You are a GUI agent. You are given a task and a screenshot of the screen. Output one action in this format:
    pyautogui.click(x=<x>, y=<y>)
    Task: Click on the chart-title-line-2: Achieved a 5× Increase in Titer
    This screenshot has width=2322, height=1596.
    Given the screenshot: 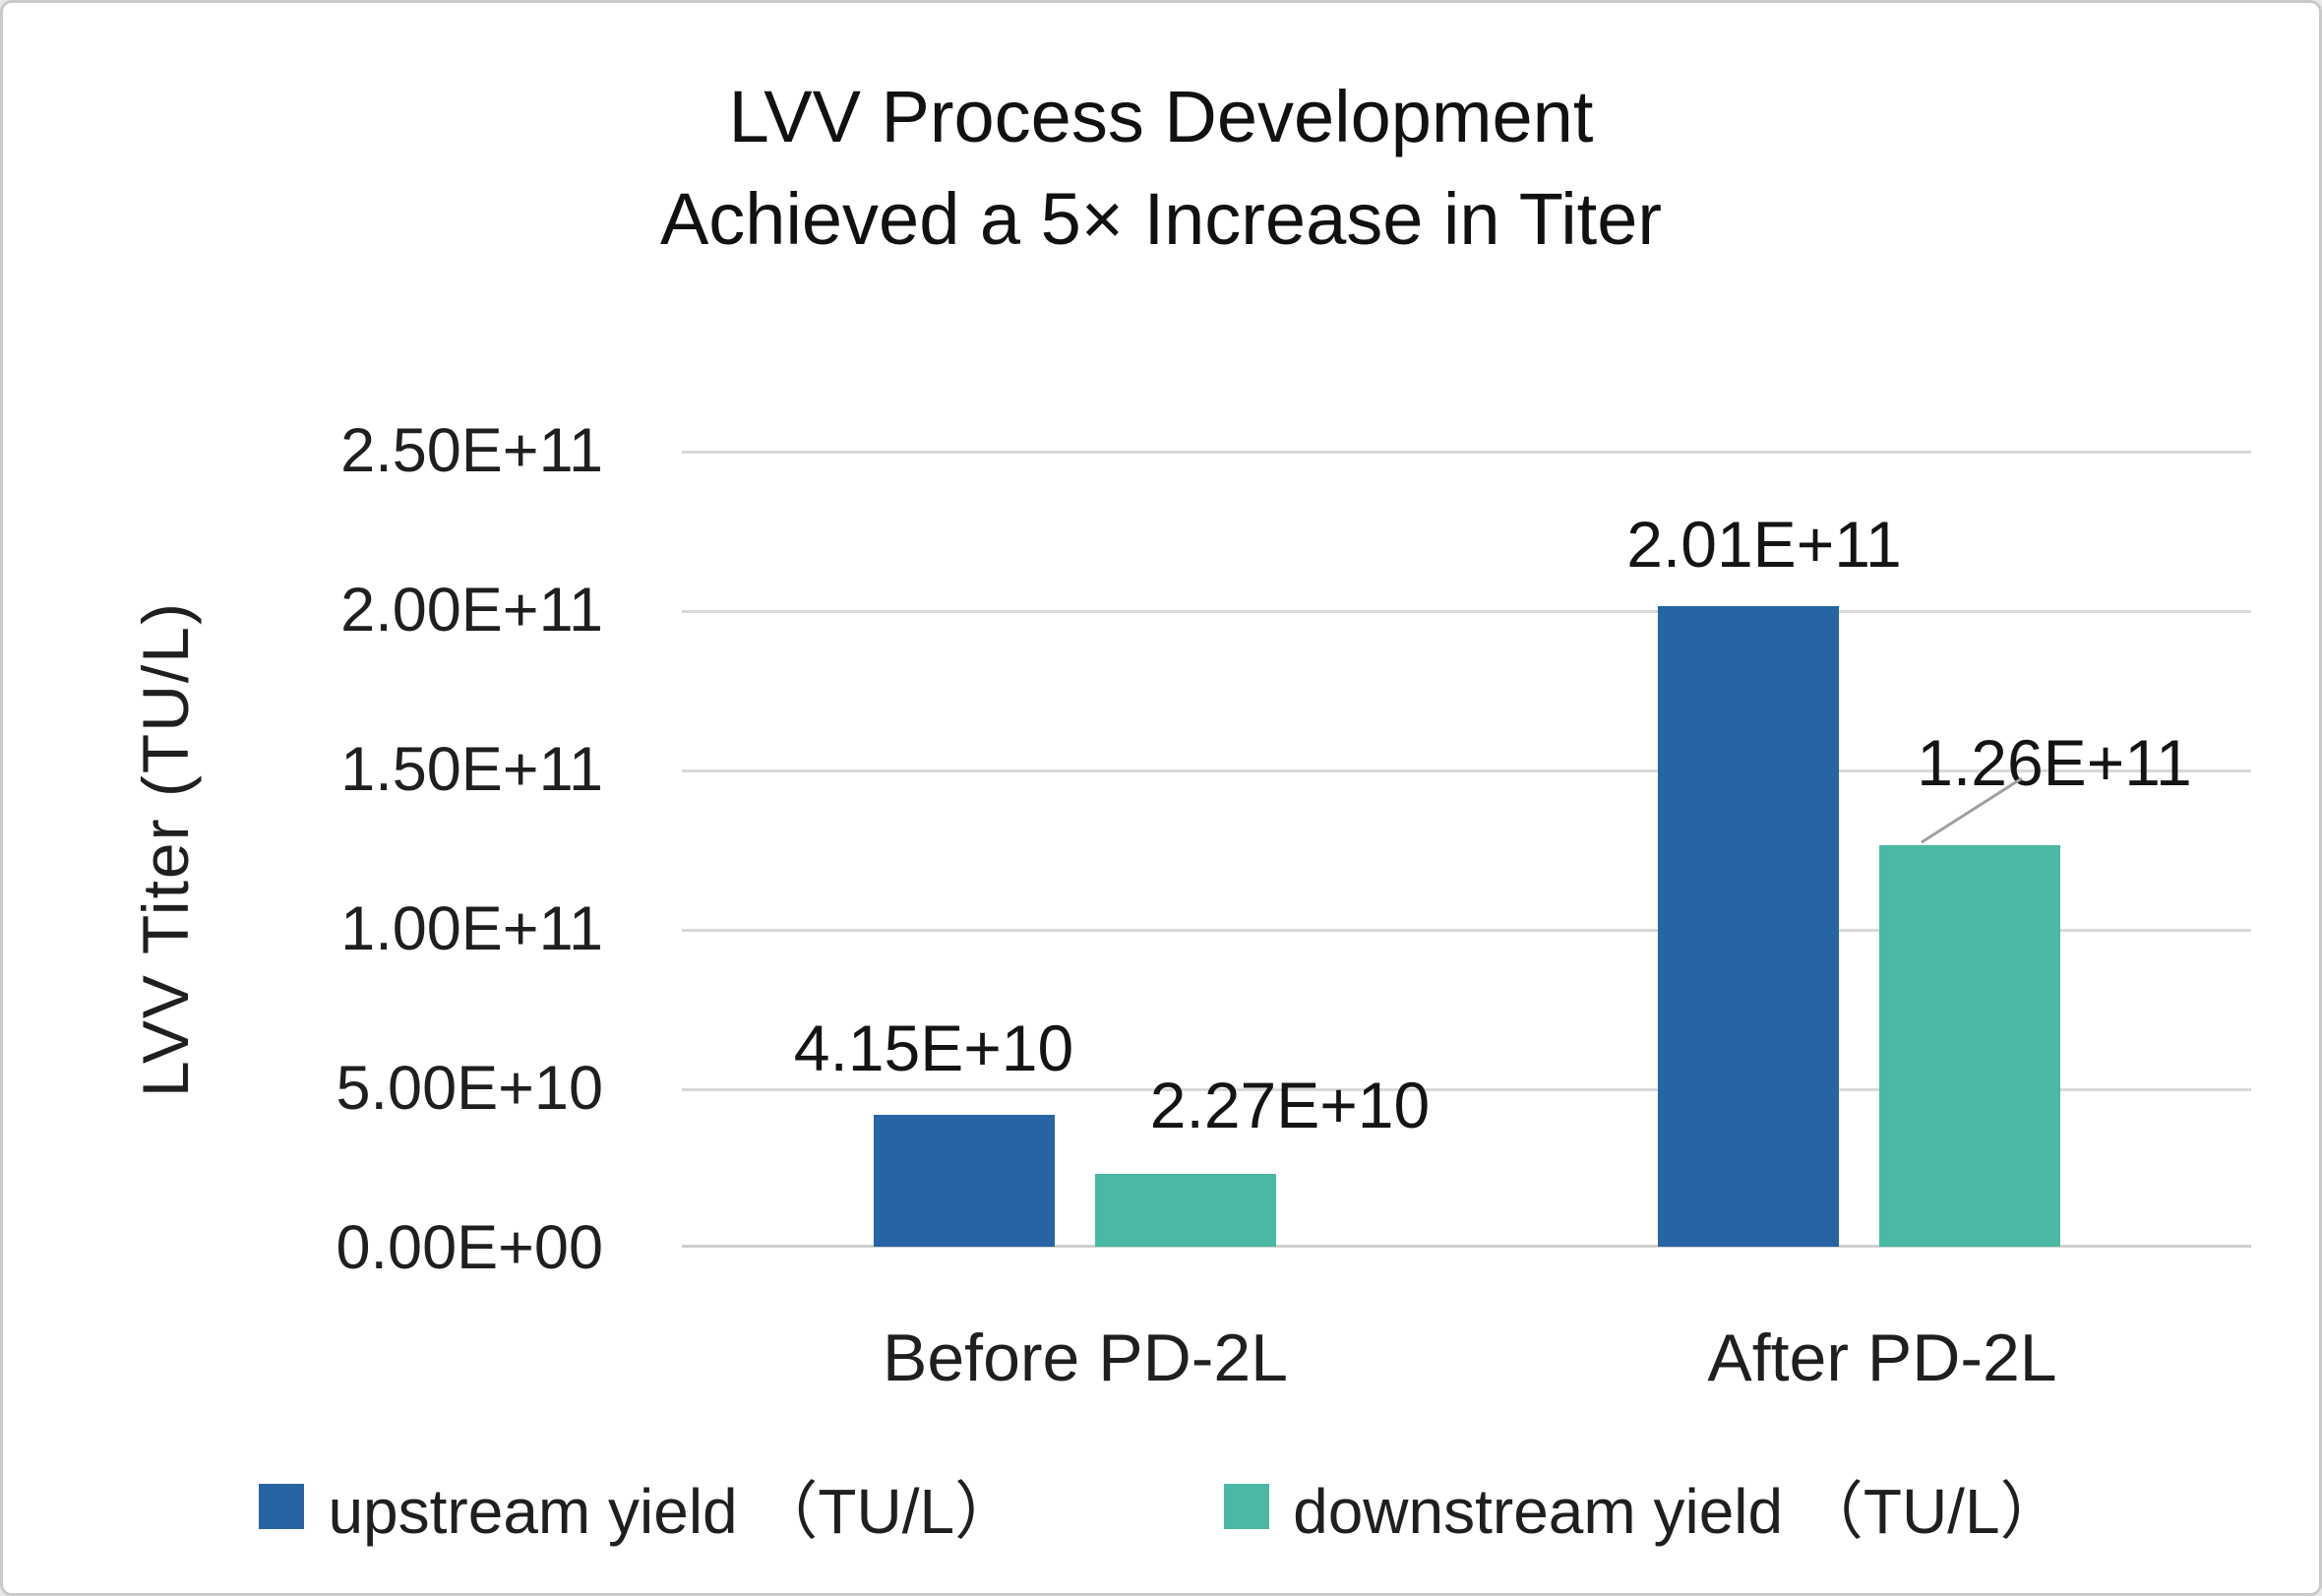 What is the action you would take?
    pyautogui.click(x=1161, y=219)
    